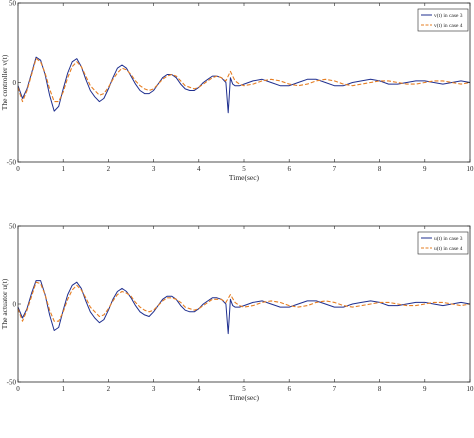  What do you see at coordinates (443, 20) in the screenshot?
I see `legend: v(t) in case 3 v(t) in case 4` at bounding box center [443, 20].